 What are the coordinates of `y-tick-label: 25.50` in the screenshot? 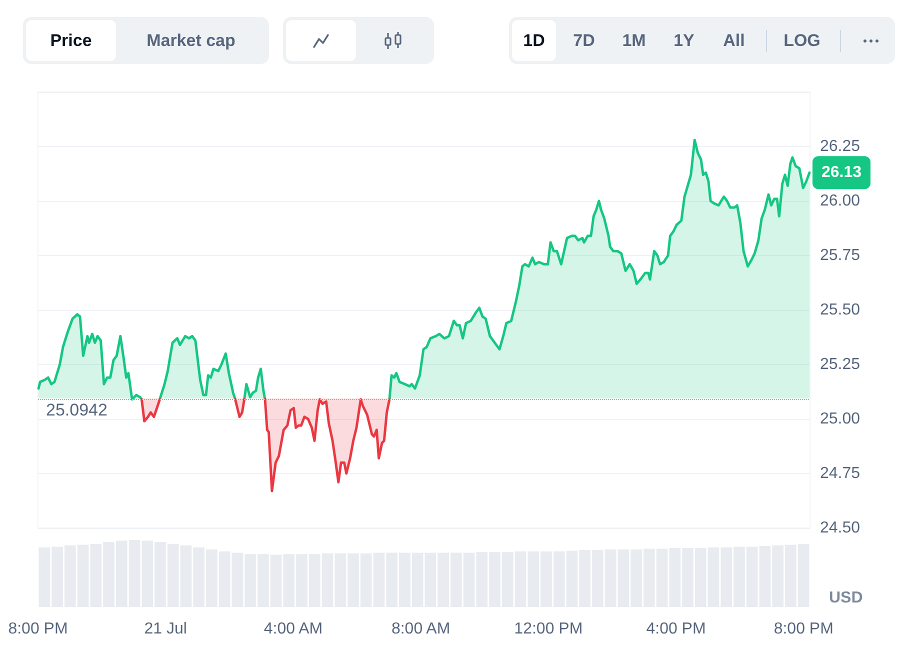 It's located at (840, 310).